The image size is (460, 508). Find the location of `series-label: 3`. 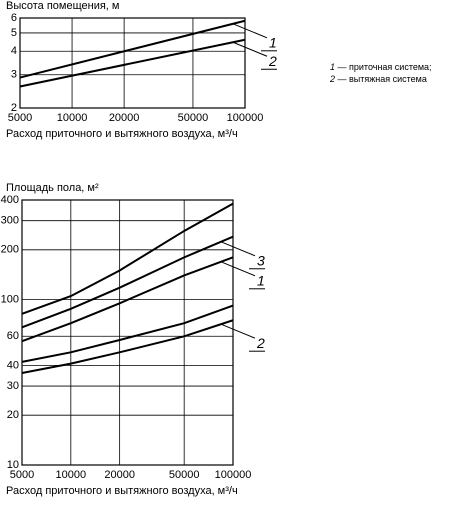

series-label: 3 is located at coordinates (261, 260).